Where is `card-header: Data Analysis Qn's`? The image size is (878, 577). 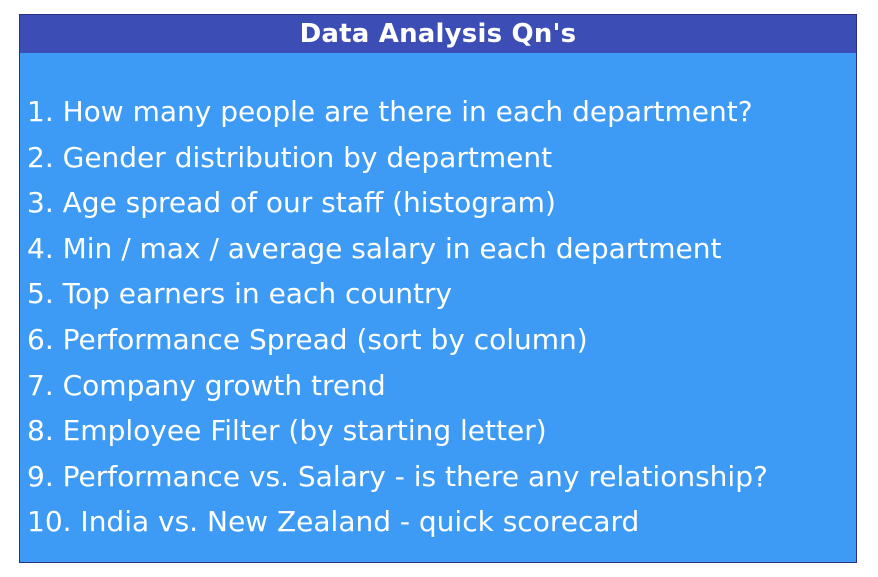 card-header: Data Analysis Qn's is located at coordinates (438, 34).